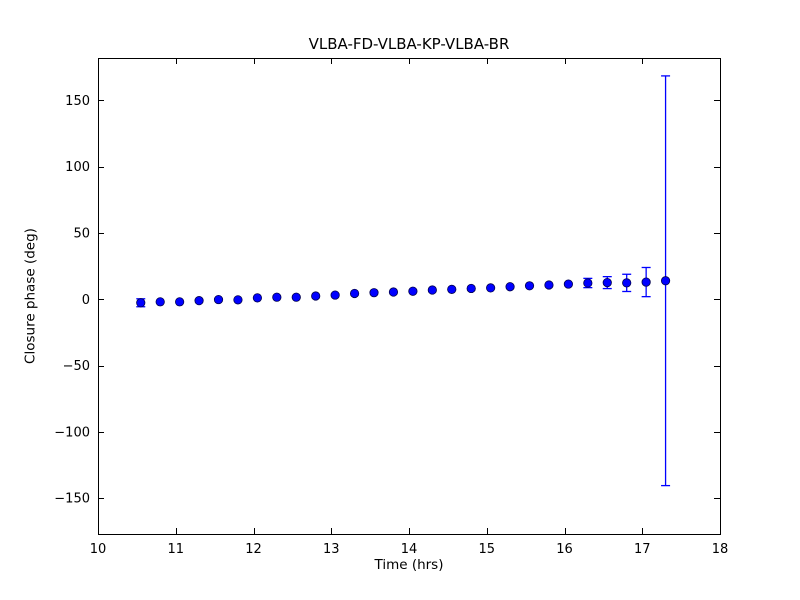 This screenshot has width=800, height=600. Describe the element at coordinates (409, 565) in the screenshot. I see `x-axis-label: Time (hrs)` at that location.